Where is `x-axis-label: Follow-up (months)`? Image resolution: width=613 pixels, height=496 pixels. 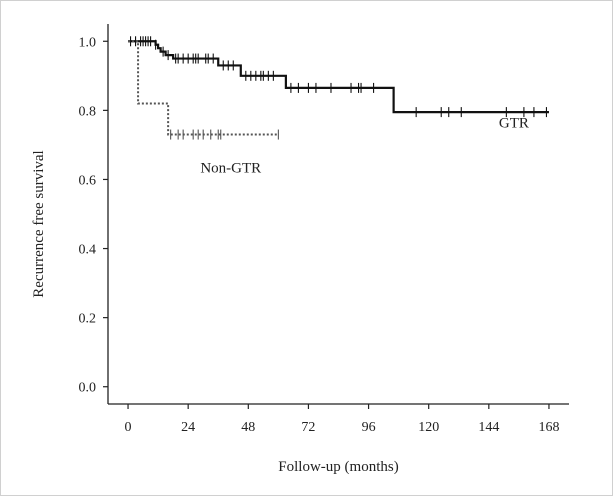 x-axis-label: Follow-up (months) is located at coordinates (338, 467).